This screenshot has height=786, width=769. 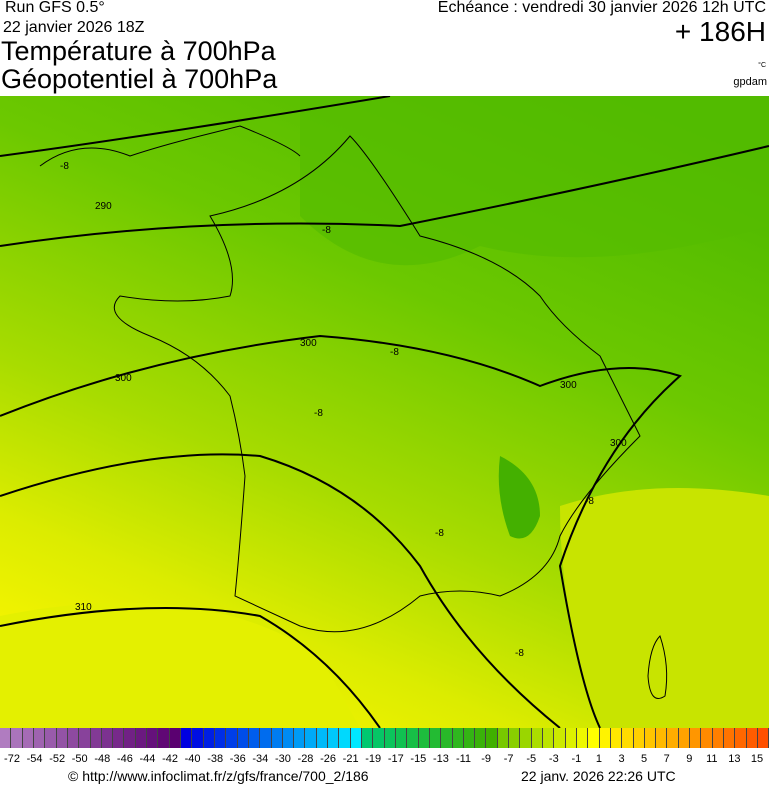 What do you see at coordinates (55, 8) in the screenshot?
I see `run-label: Run GFS 0.5°` at bounding box center [55, 8].